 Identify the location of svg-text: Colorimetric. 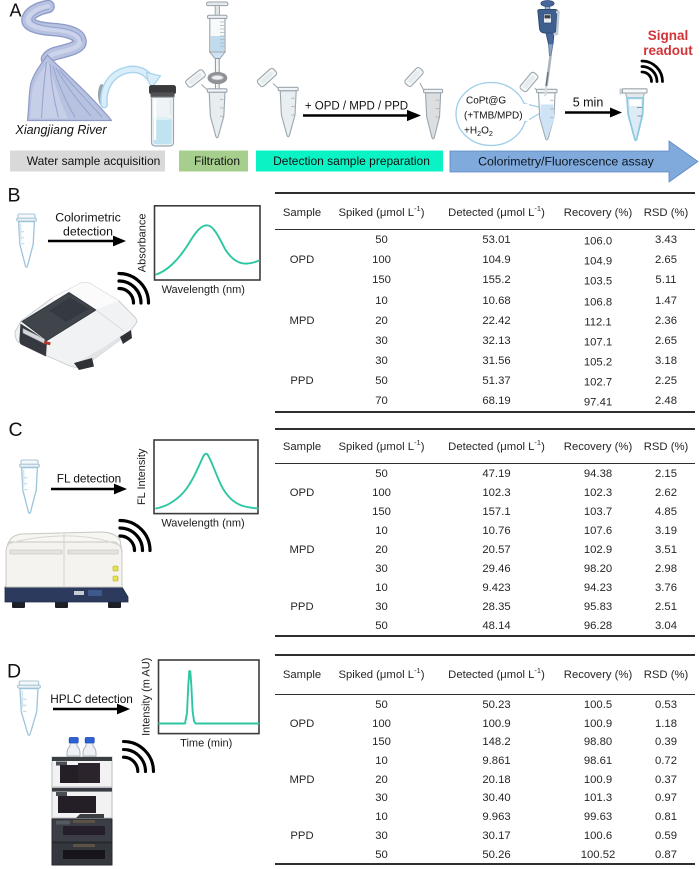
(88, 218).